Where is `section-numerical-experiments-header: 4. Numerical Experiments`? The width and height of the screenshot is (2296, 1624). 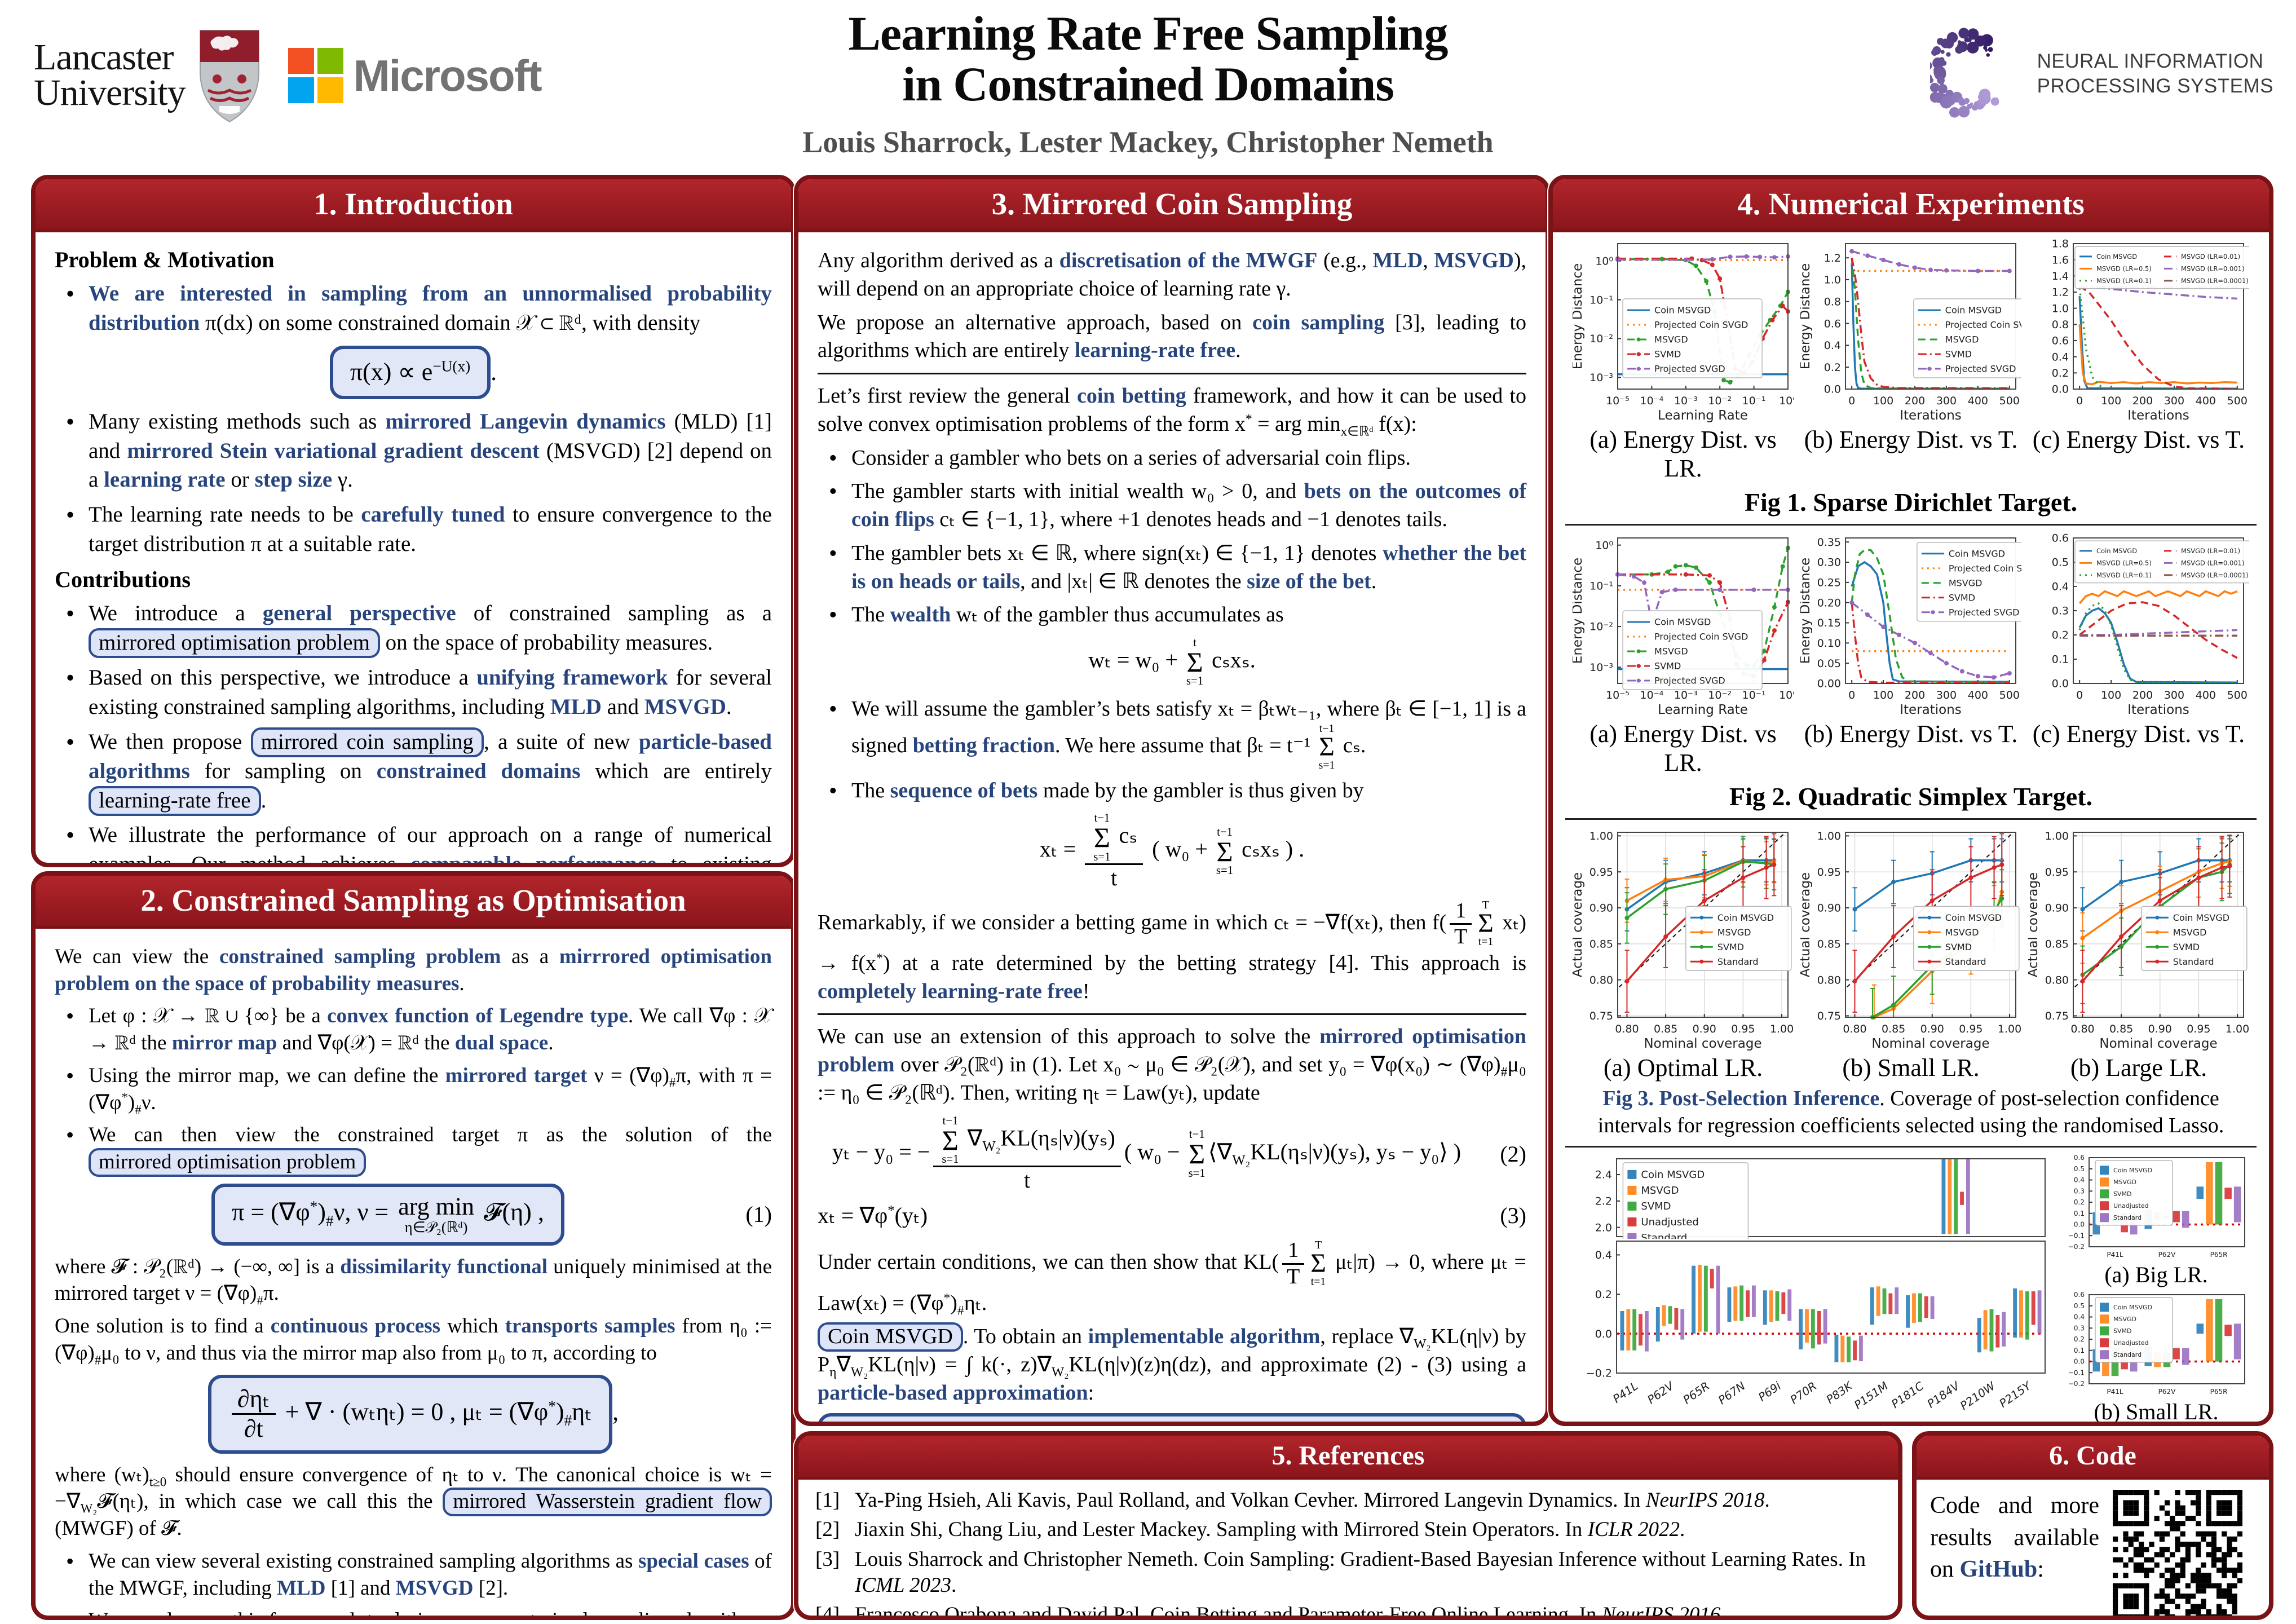 section-numerical-experiments-header: 4. Numerical Experiments is located at coordinates (1911, 205).